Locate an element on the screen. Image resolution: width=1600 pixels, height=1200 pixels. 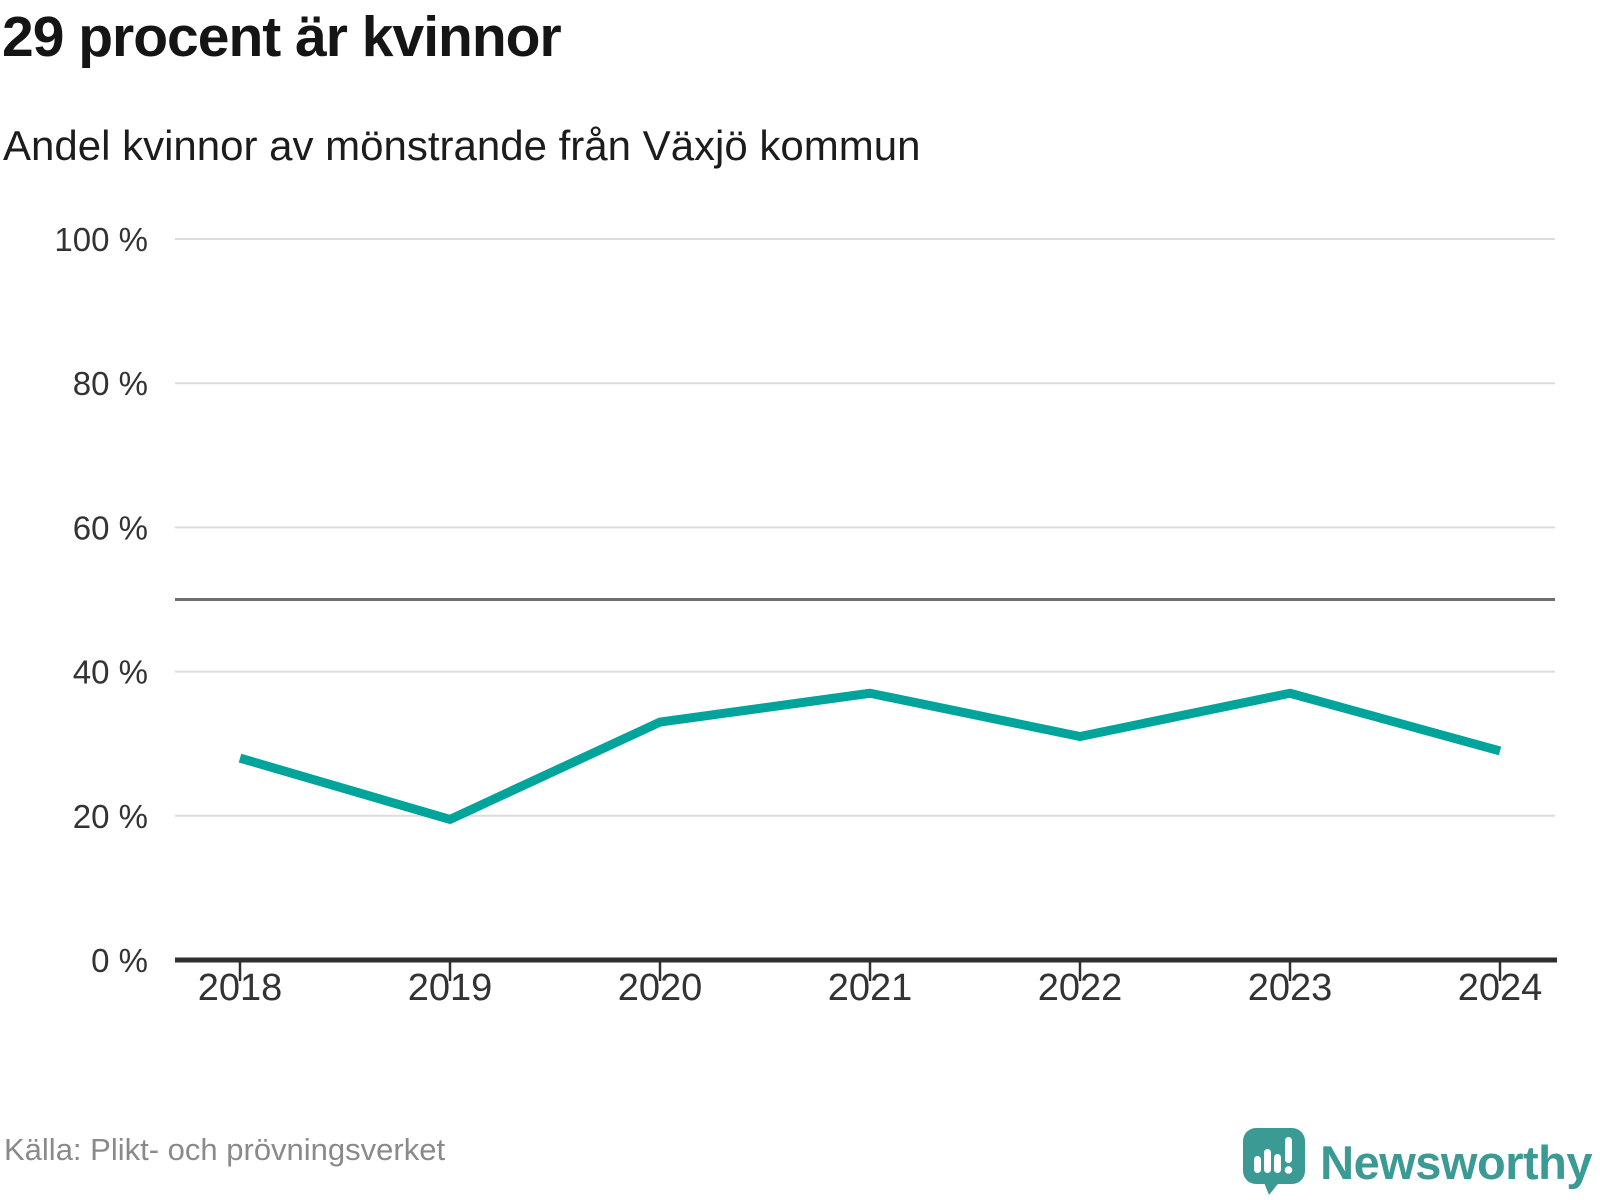
x-axis-label: 2022 is located at coordinates (1080, 988).